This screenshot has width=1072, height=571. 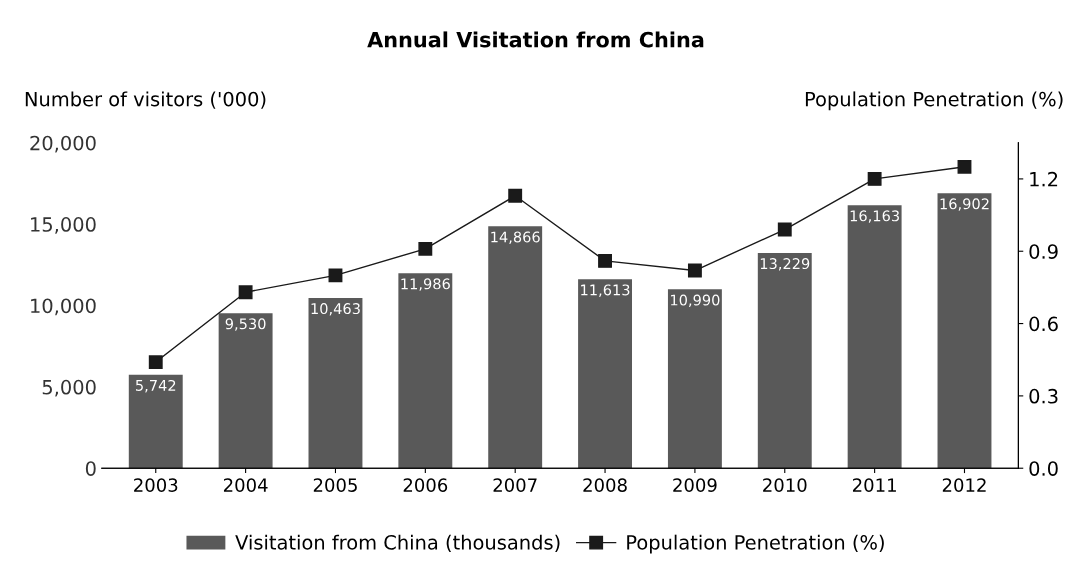 I want to click on y2-tick-label: 0.0, so click(x=1043, y=468).